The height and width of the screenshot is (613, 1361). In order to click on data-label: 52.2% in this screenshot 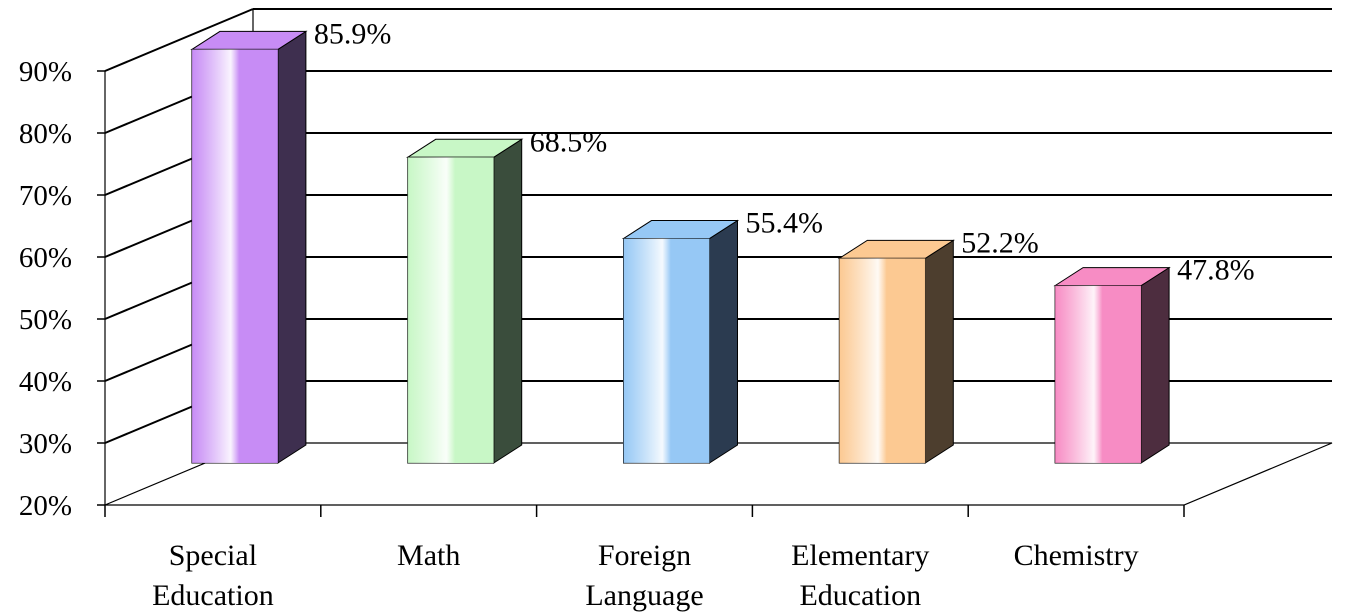, I will do `click(1000, 242)`.